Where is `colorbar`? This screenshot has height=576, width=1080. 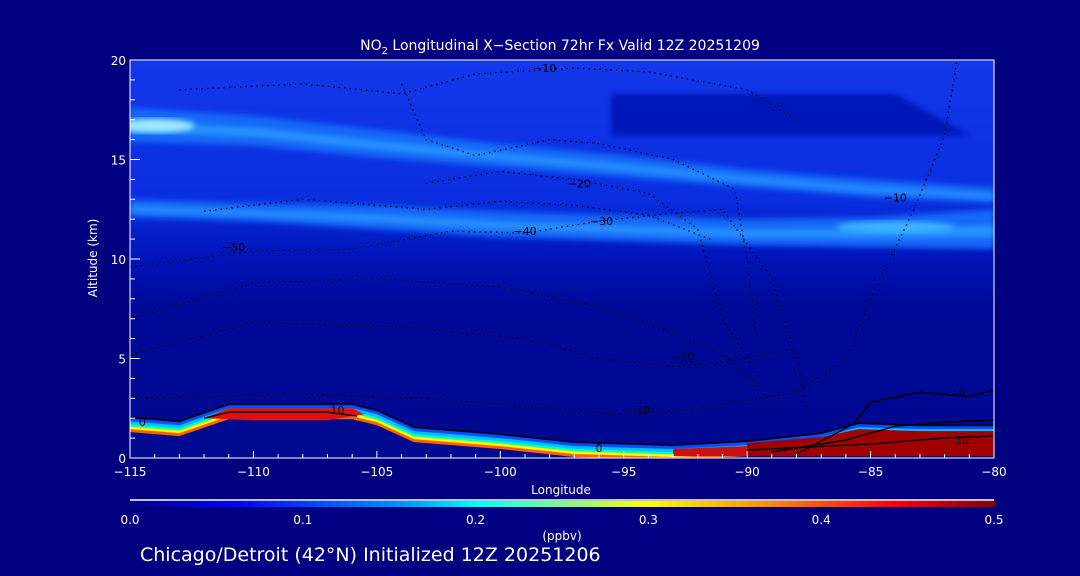 colorbar is located at coordinates (563, 504).